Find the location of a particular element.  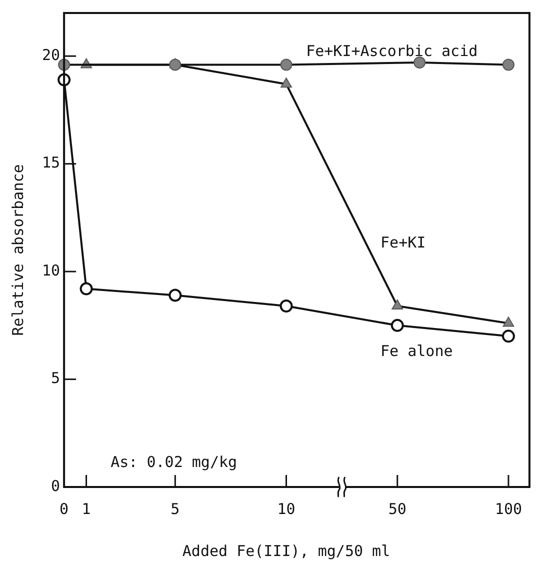

x-tick-label: 100 is located at coordinates (508, 509).